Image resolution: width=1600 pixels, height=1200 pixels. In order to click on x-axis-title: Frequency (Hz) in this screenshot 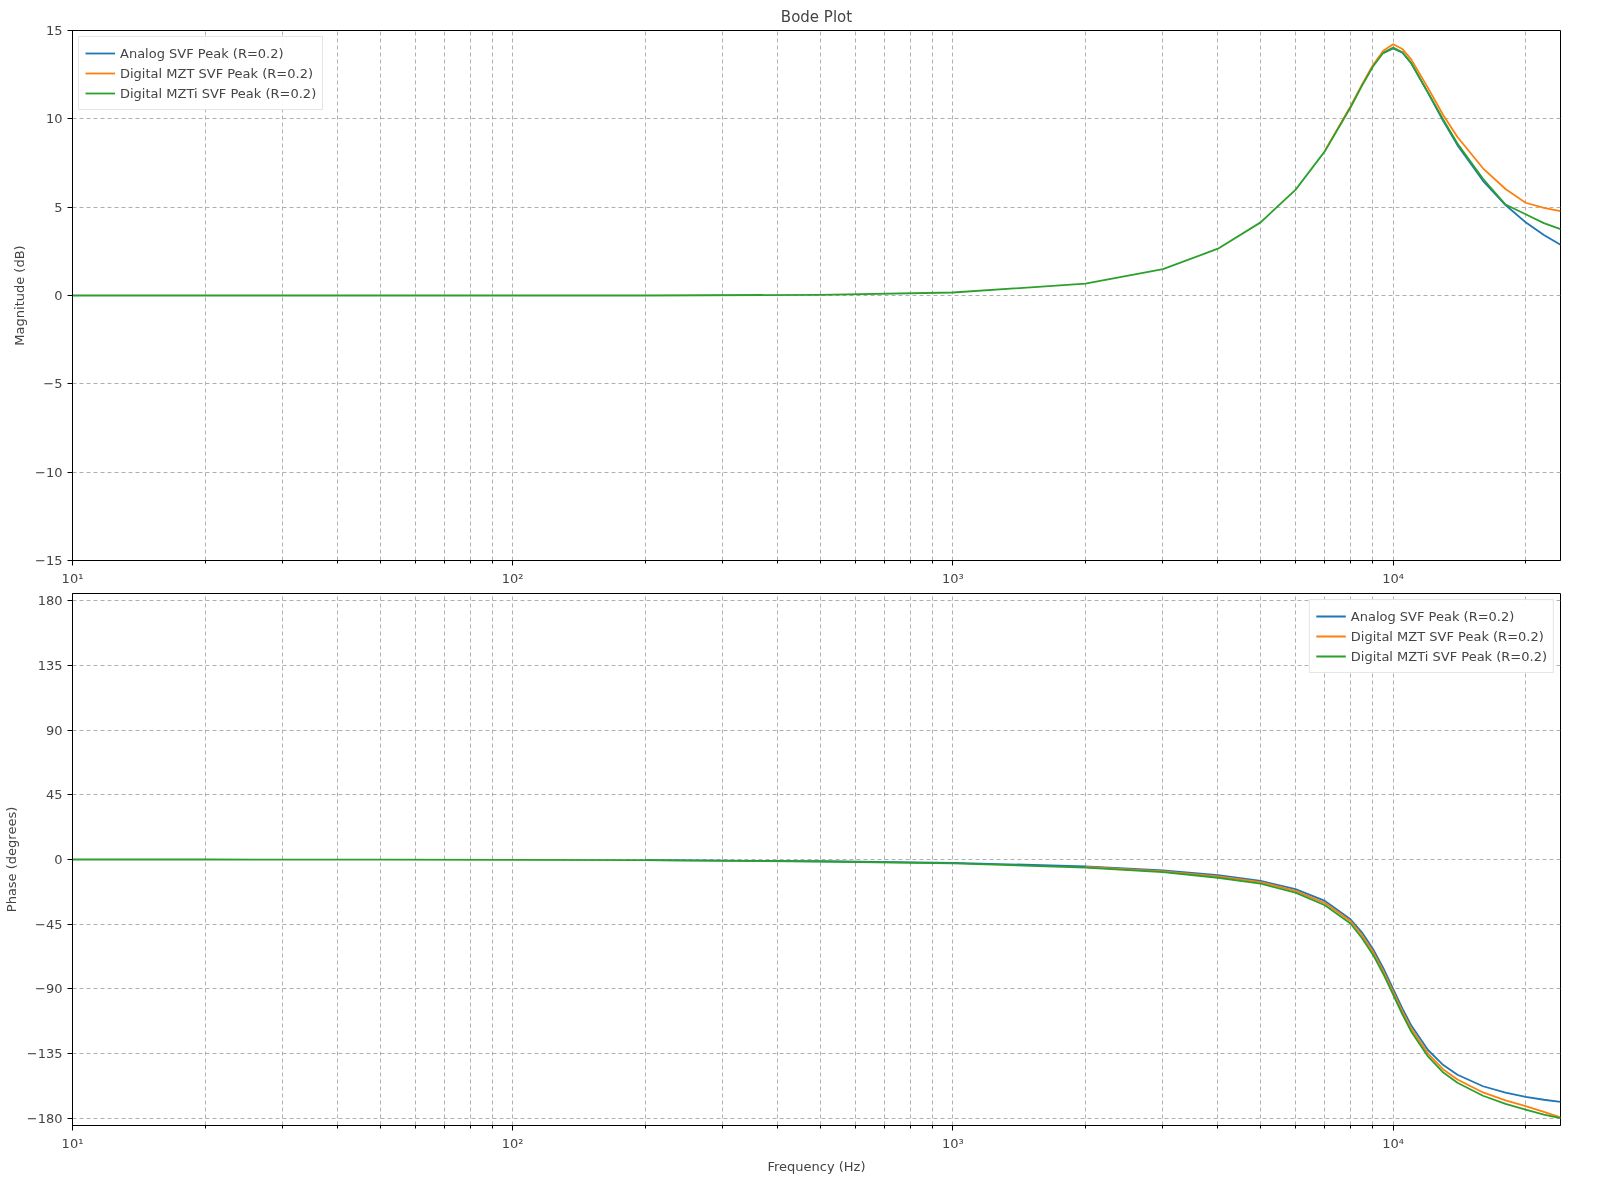, I will do `click(816, 1166)`.